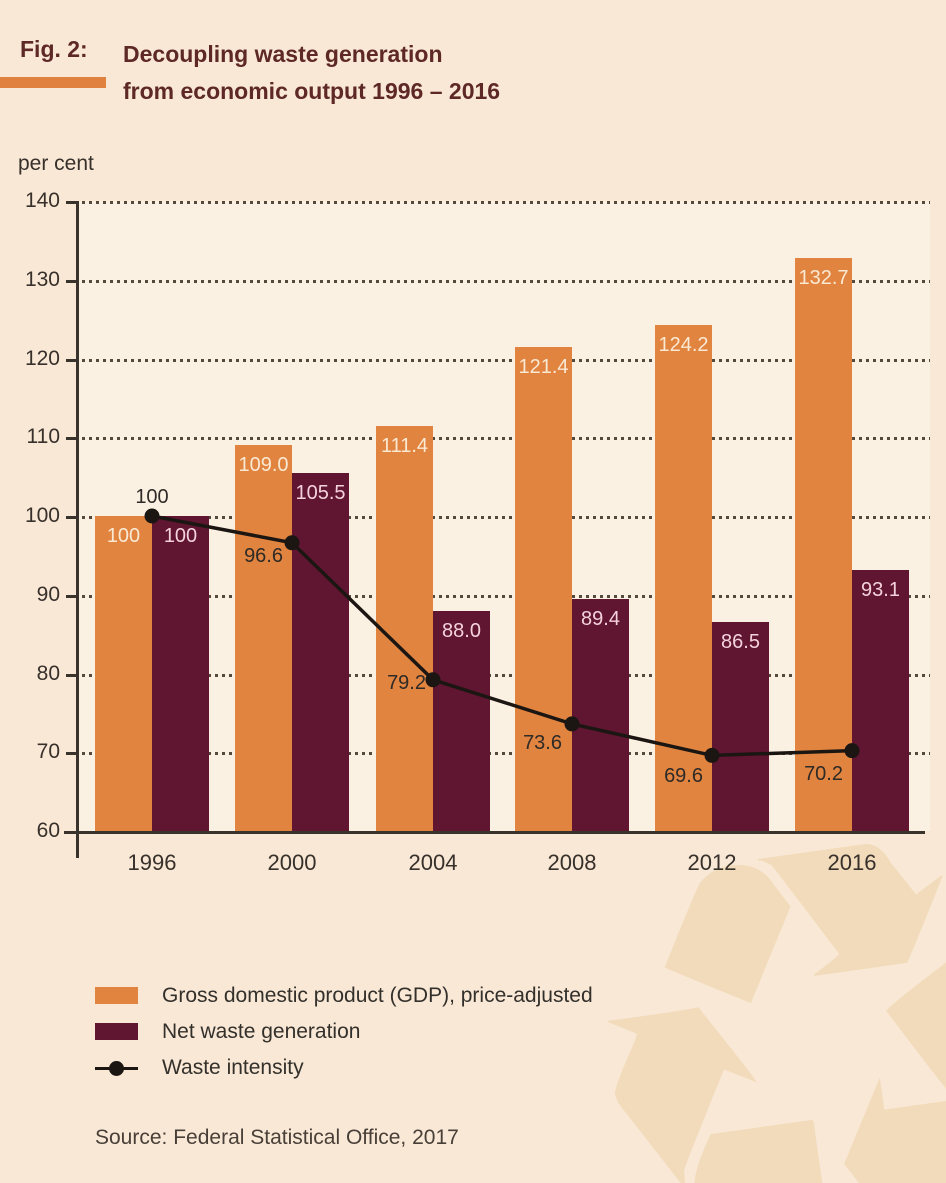 The width and height of the screenshot is (946, 1183). What do you see at coordinates (823, 773) in the screenshot?
I see `line-value-2016: 70.2` at bounding box center [823, 773].